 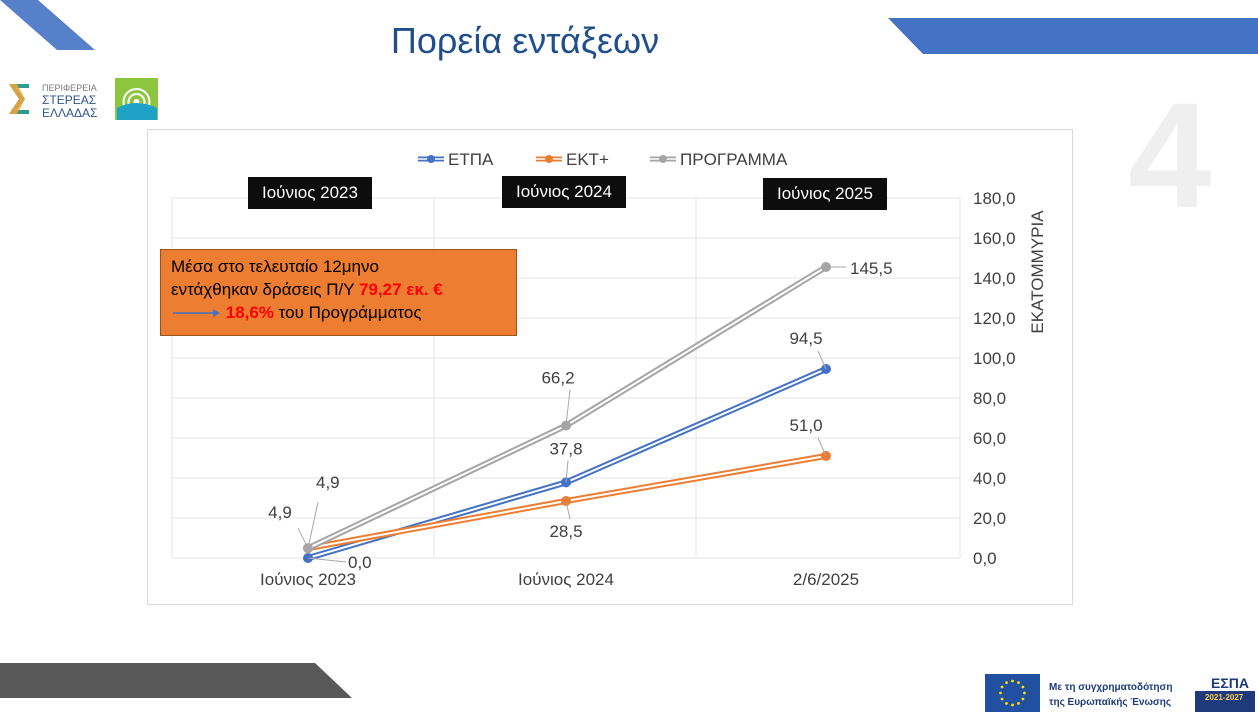 I want to click on logo-line2: ΣΤΕΡΕΑΣ, so click(x=69, y=100).